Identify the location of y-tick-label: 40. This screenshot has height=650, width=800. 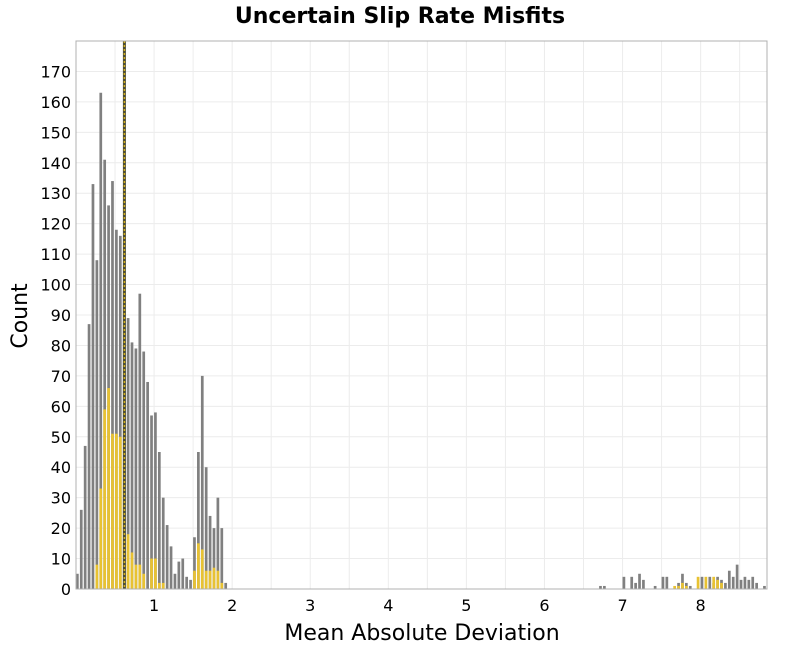
(61, 467).